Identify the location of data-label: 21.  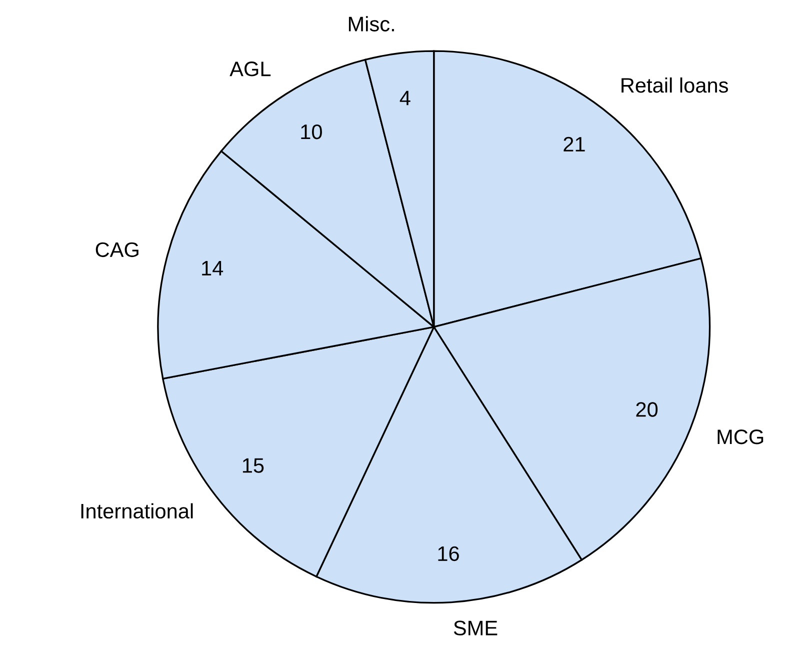
(574, 144).